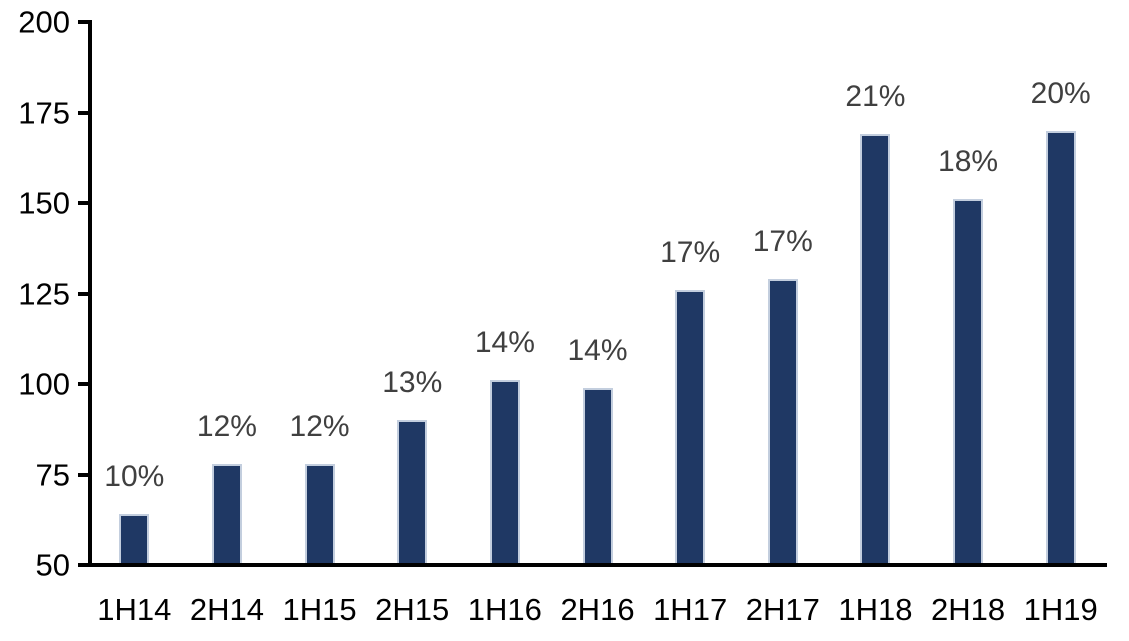  What do you see at coordinates (44, 293) in the screenshot?
I see `y-axis-tick-label: 125` at bounding box center [44, 293].